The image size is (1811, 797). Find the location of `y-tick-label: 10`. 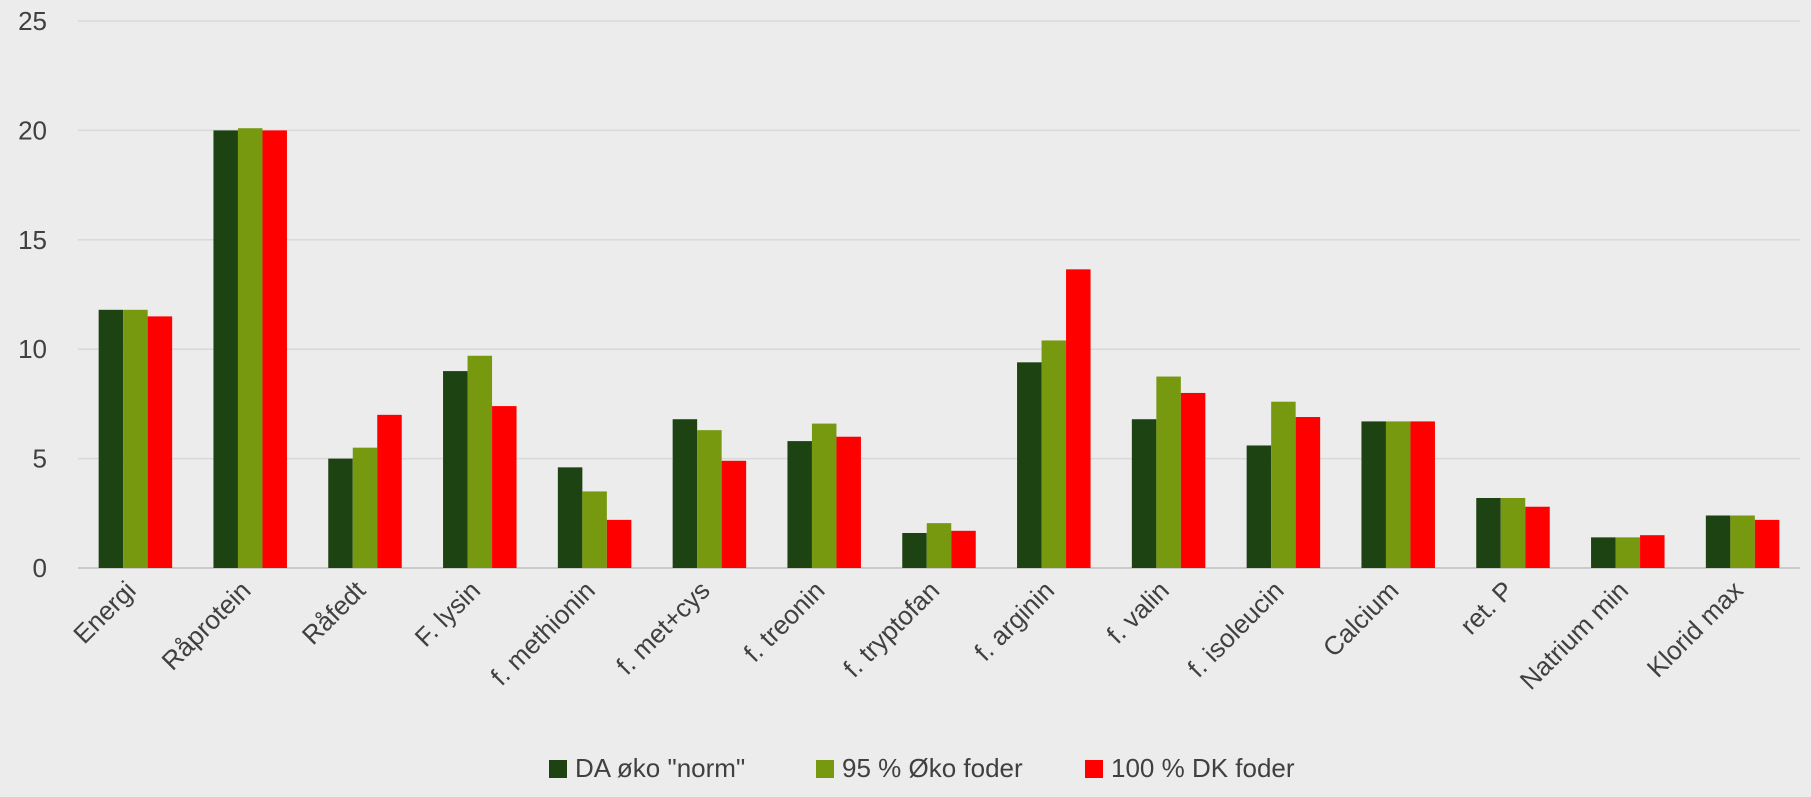

y-tick-label: 10 is located at coordinates (32, 349).